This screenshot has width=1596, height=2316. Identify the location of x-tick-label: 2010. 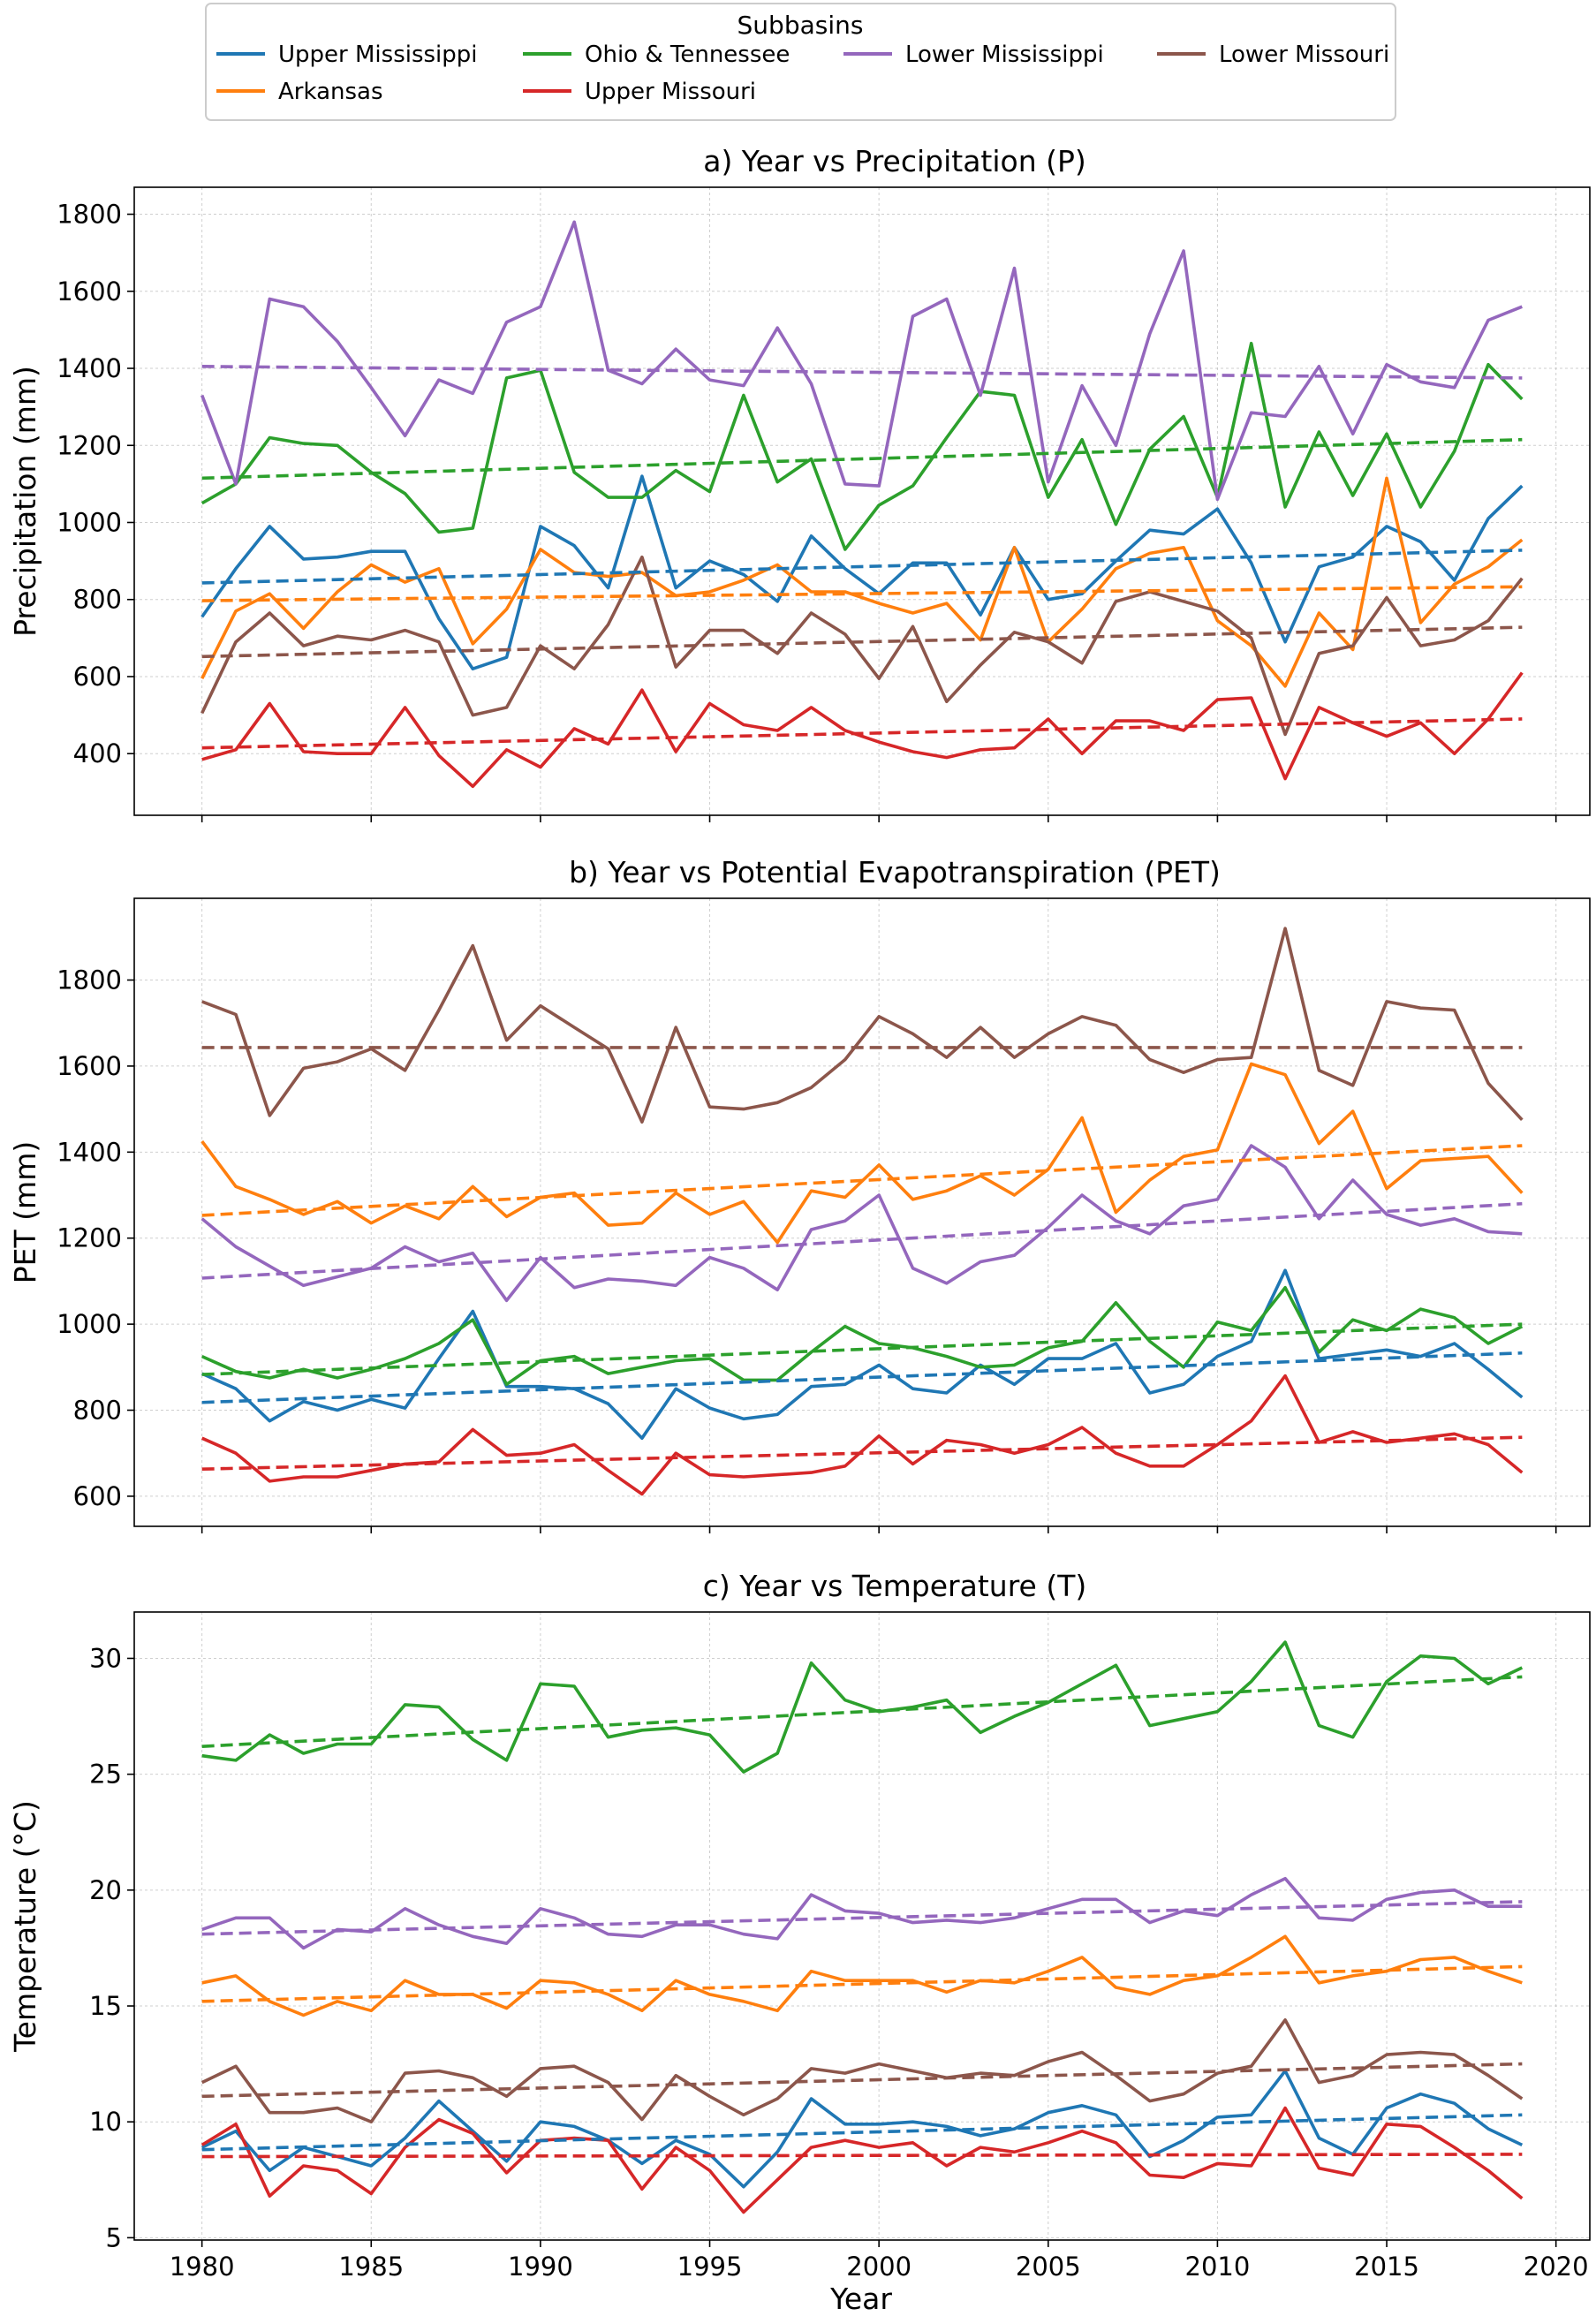
(1218, 2267).